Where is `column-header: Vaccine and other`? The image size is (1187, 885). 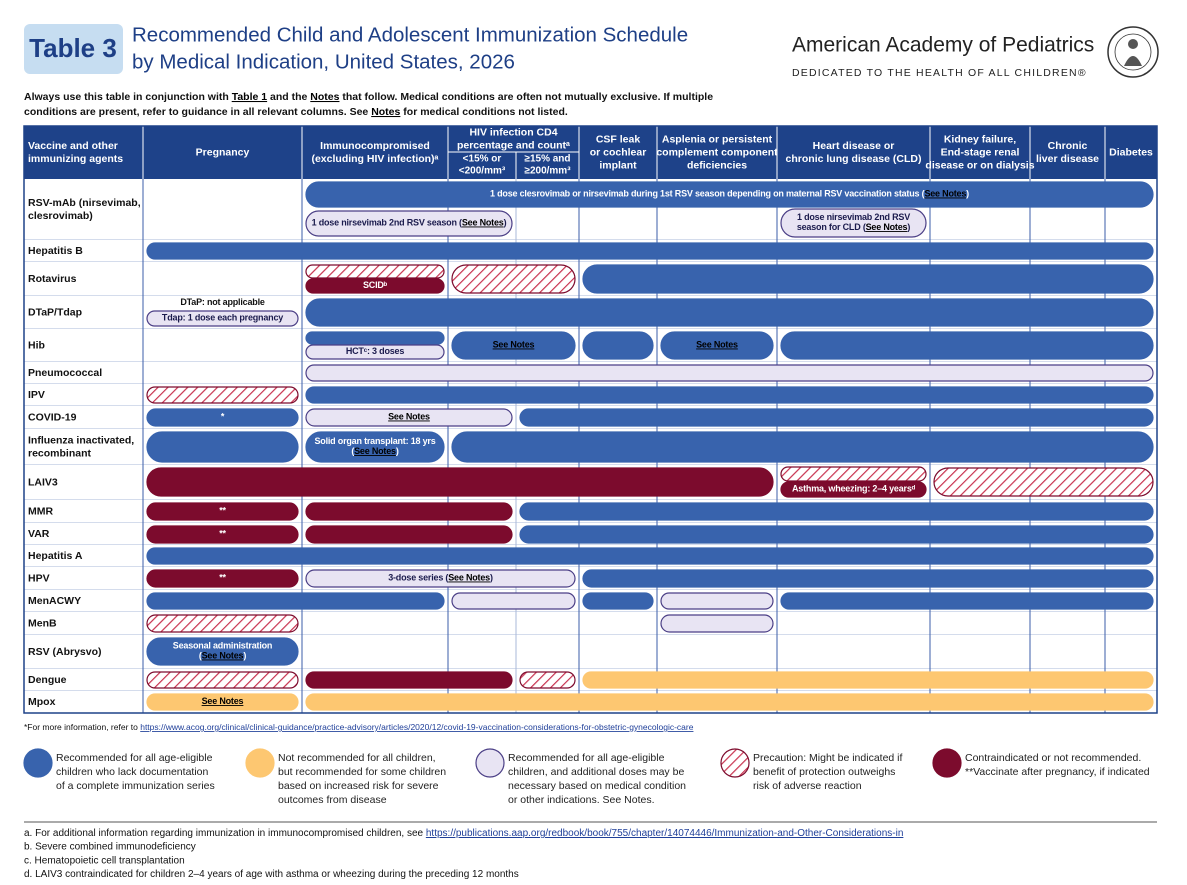
column-header: Vaccine and other is located at coordinates (73, 146).